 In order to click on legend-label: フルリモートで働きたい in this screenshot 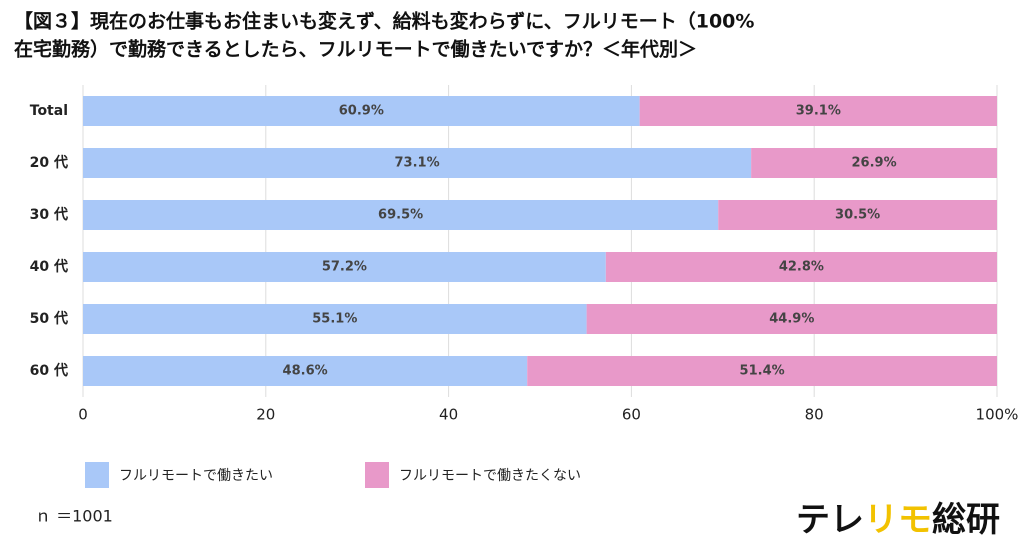, I will do `click(196, 476)`.